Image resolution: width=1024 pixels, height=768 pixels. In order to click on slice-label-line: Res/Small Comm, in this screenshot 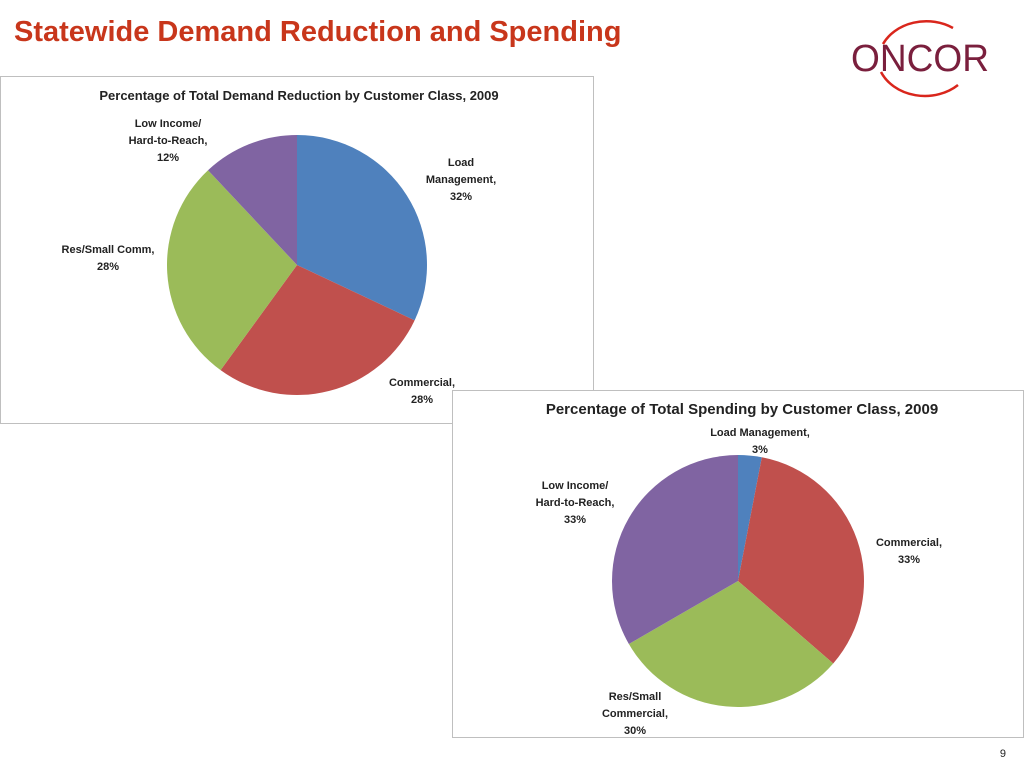, I will do `click(108, 250)`.